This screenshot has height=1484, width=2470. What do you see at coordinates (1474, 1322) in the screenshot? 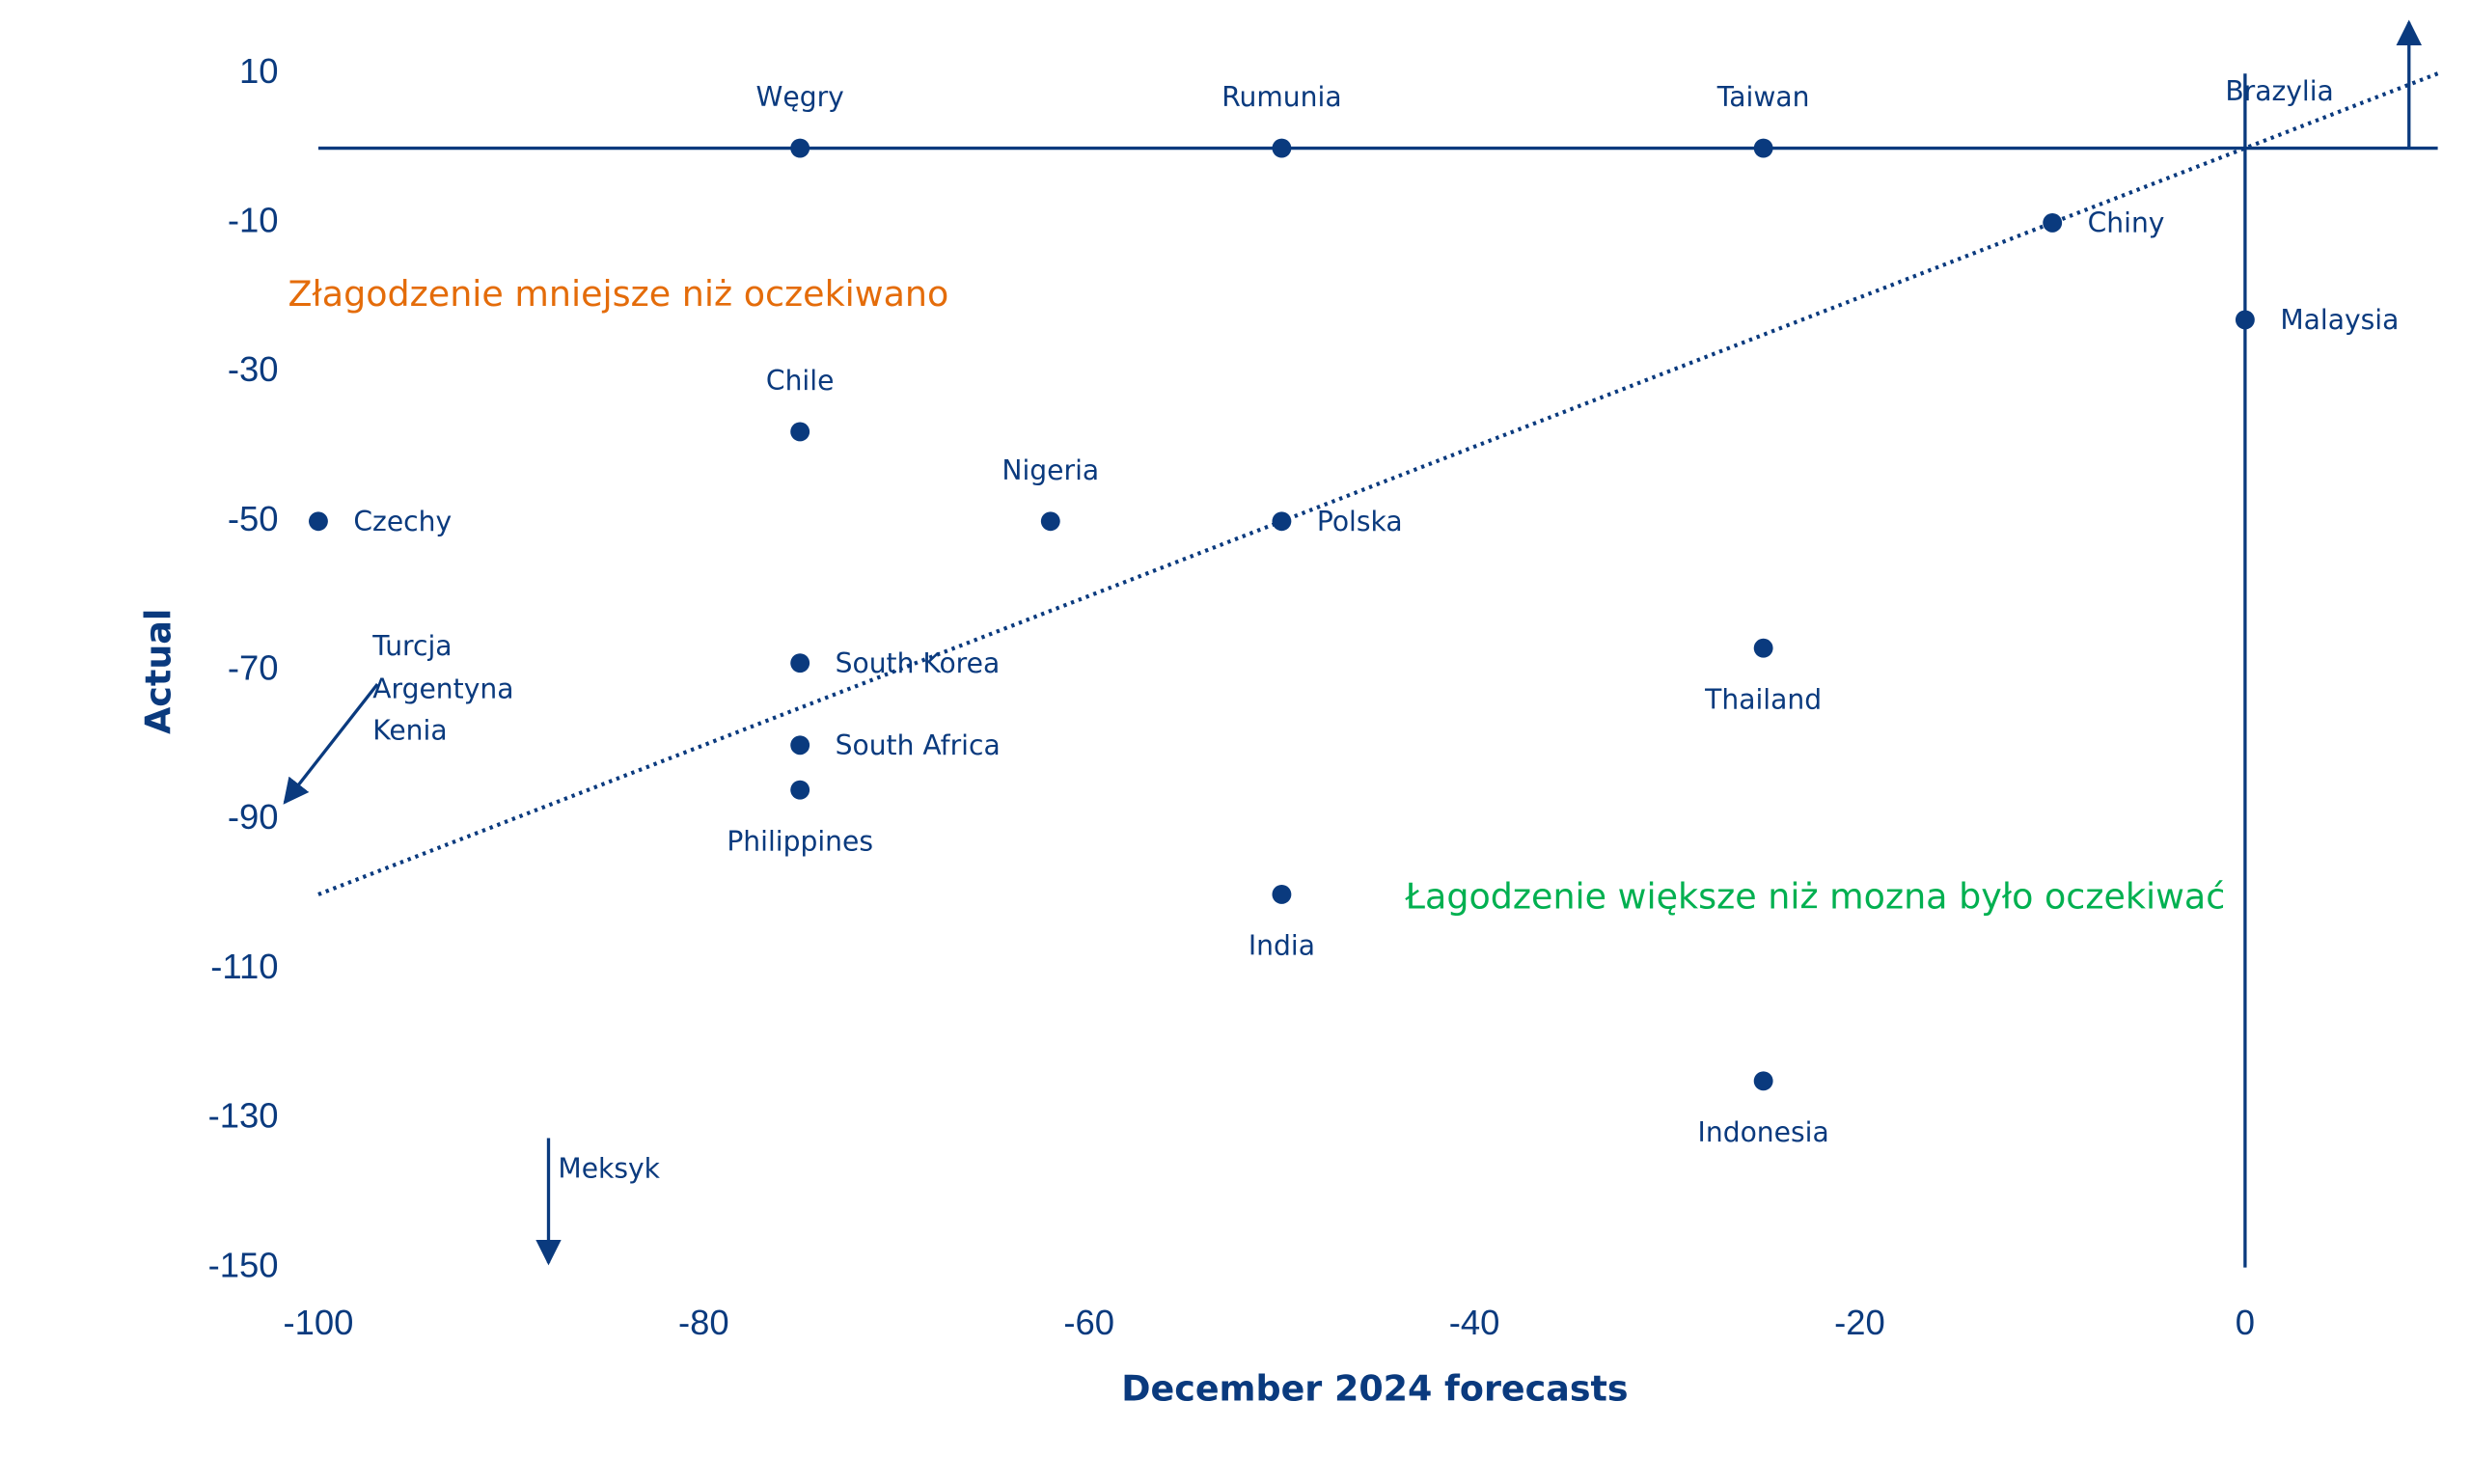
I see `x-tick-label: -40` at bounding box center [1474, 1322].